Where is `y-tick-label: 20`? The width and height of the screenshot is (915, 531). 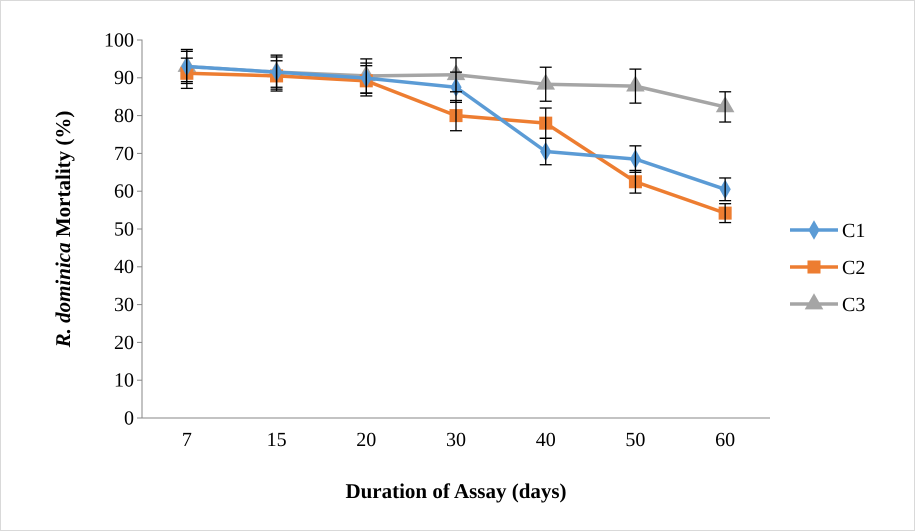 y-tick-label: 20 is located at coordinates (124, 343).